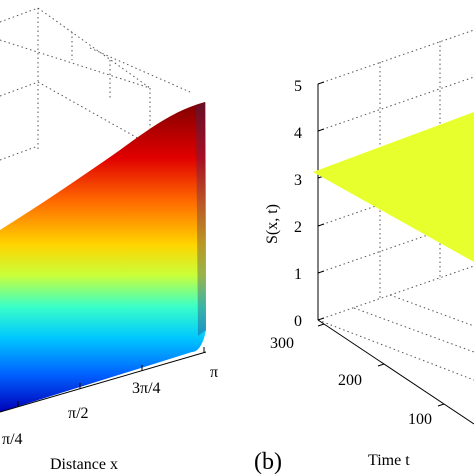 The height and width of the screenshot is (474, 474). What do you see at coordinates (321, 201) in the screenshot?
I see `panel-b-z-ticks` at bounding box center [321, 201].